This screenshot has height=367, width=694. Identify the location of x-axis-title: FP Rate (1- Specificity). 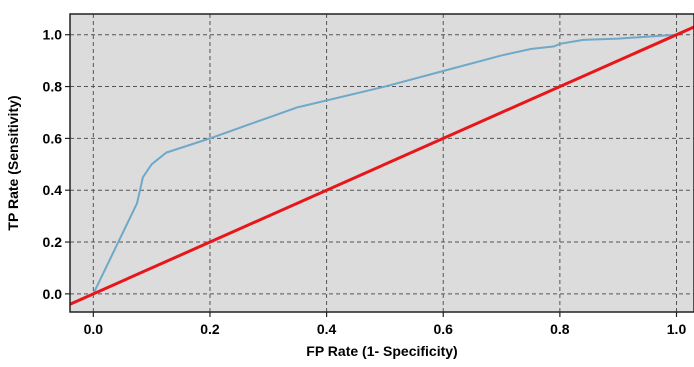
(381, 351).